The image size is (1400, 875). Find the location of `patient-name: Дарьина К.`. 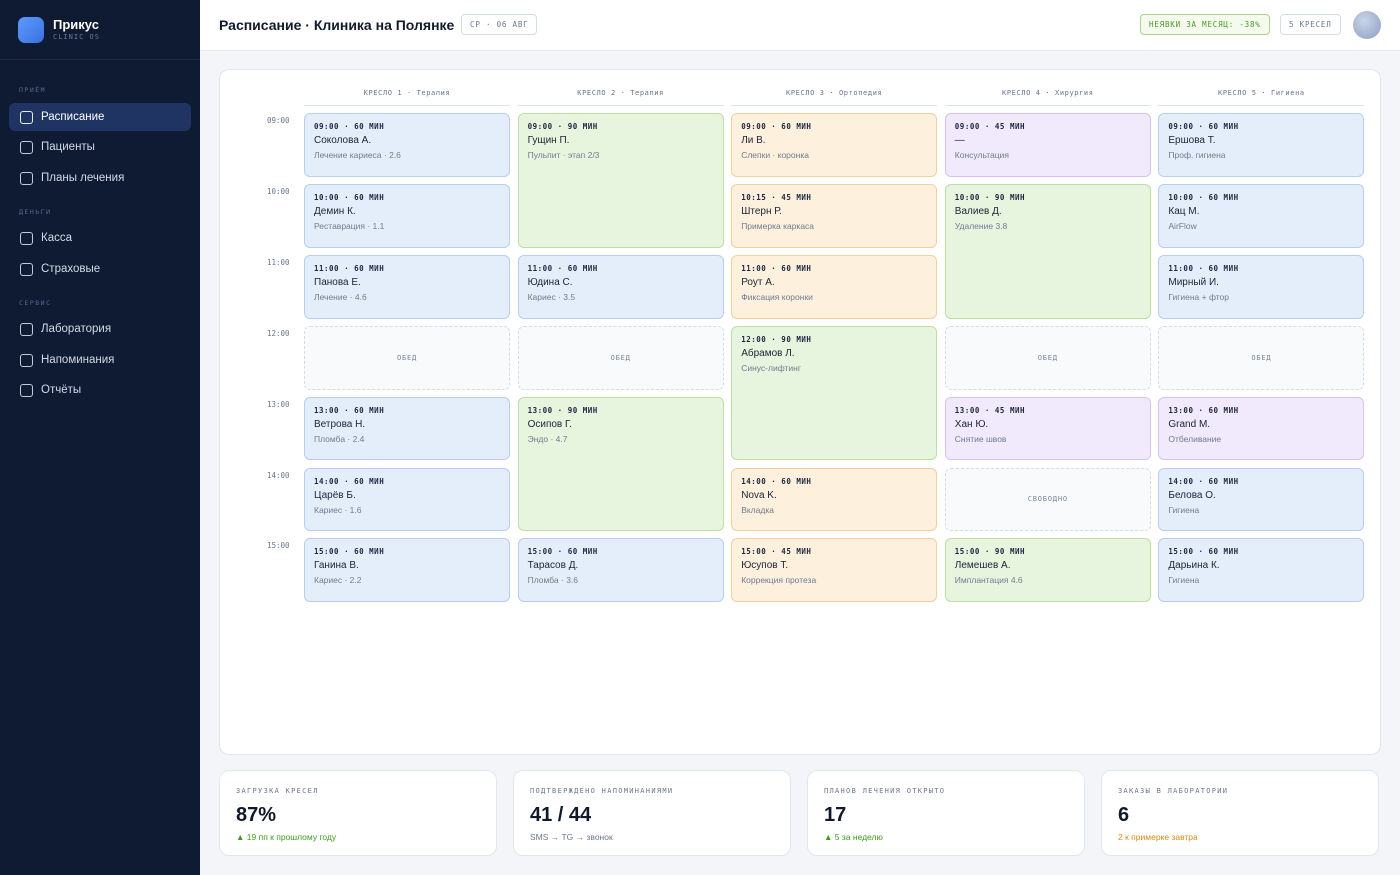

patient-name: Дарьина К. is located at coordinates (1194, 566).